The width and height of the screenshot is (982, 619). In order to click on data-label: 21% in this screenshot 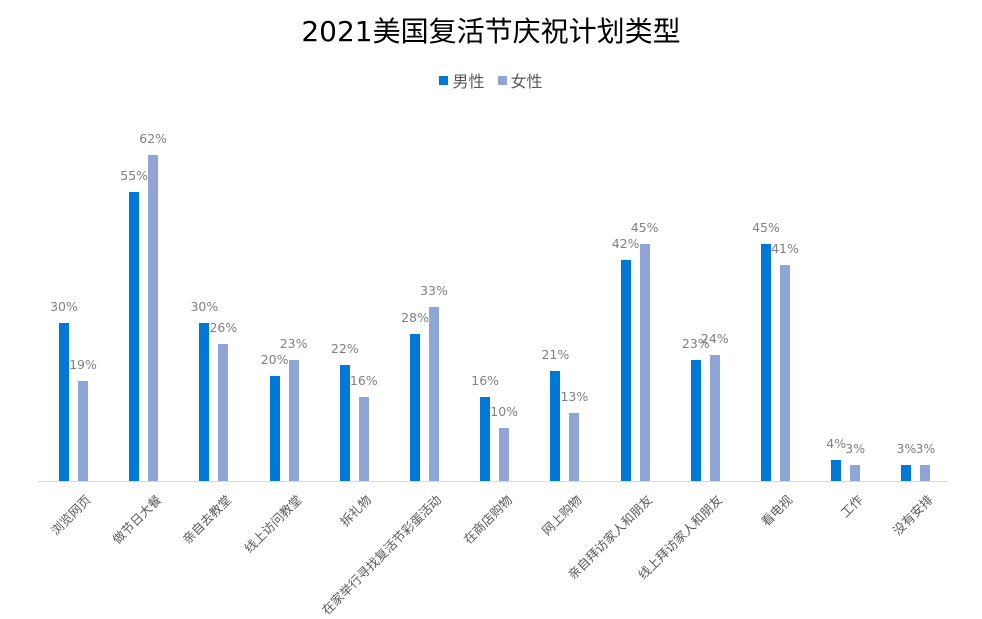, I will do `click(555, 354)`.